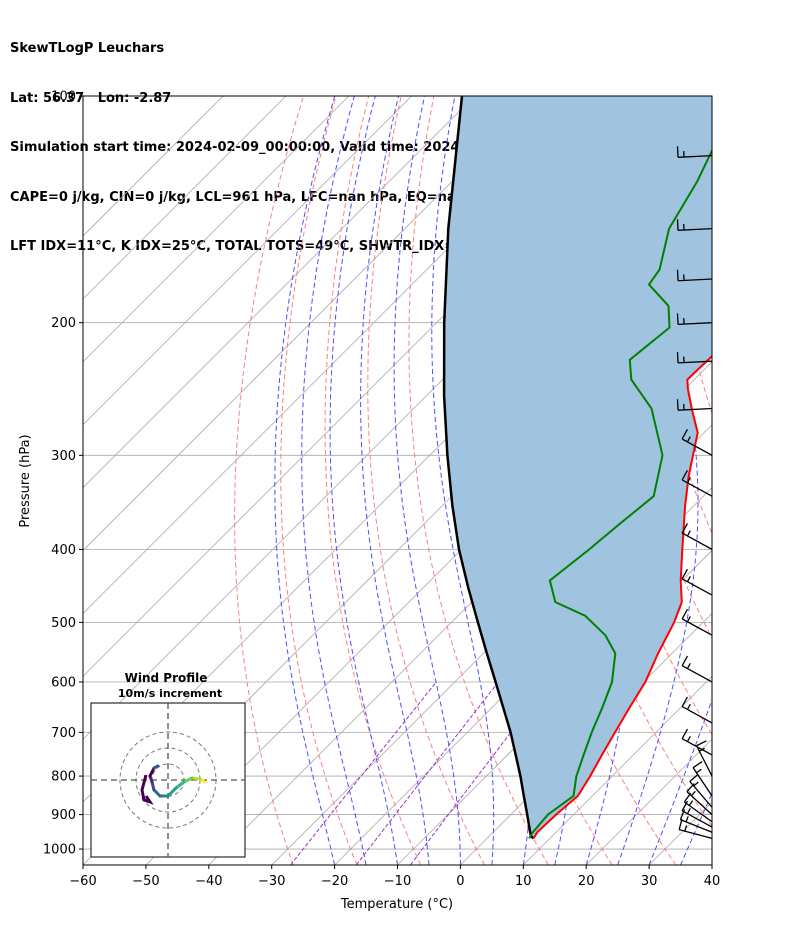 The height and width of the screenshot is (937, 794). What do you see at coordinates (170, 693) in the screenshot?
I see `hodograph-subtitle: 10m/s increment` at bounding box center [170, 693].